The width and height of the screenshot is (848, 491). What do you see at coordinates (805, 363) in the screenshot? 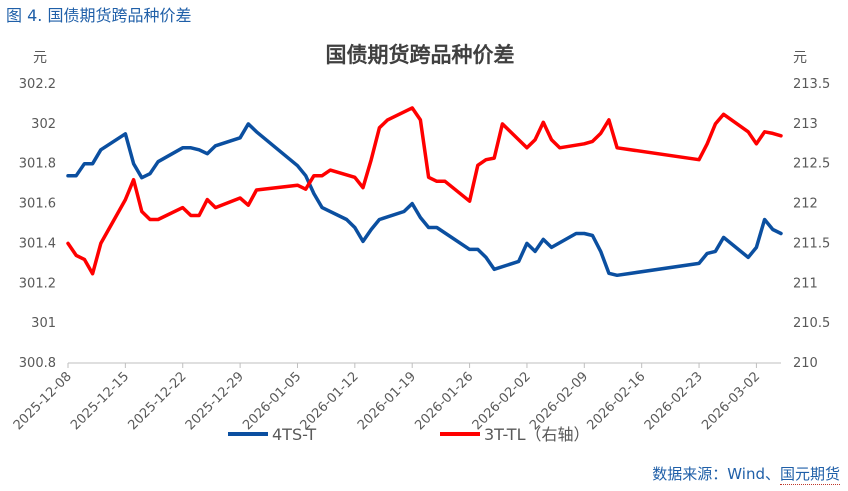
I see `y-right-tick-label: 210` at bounding box center [805, 363].